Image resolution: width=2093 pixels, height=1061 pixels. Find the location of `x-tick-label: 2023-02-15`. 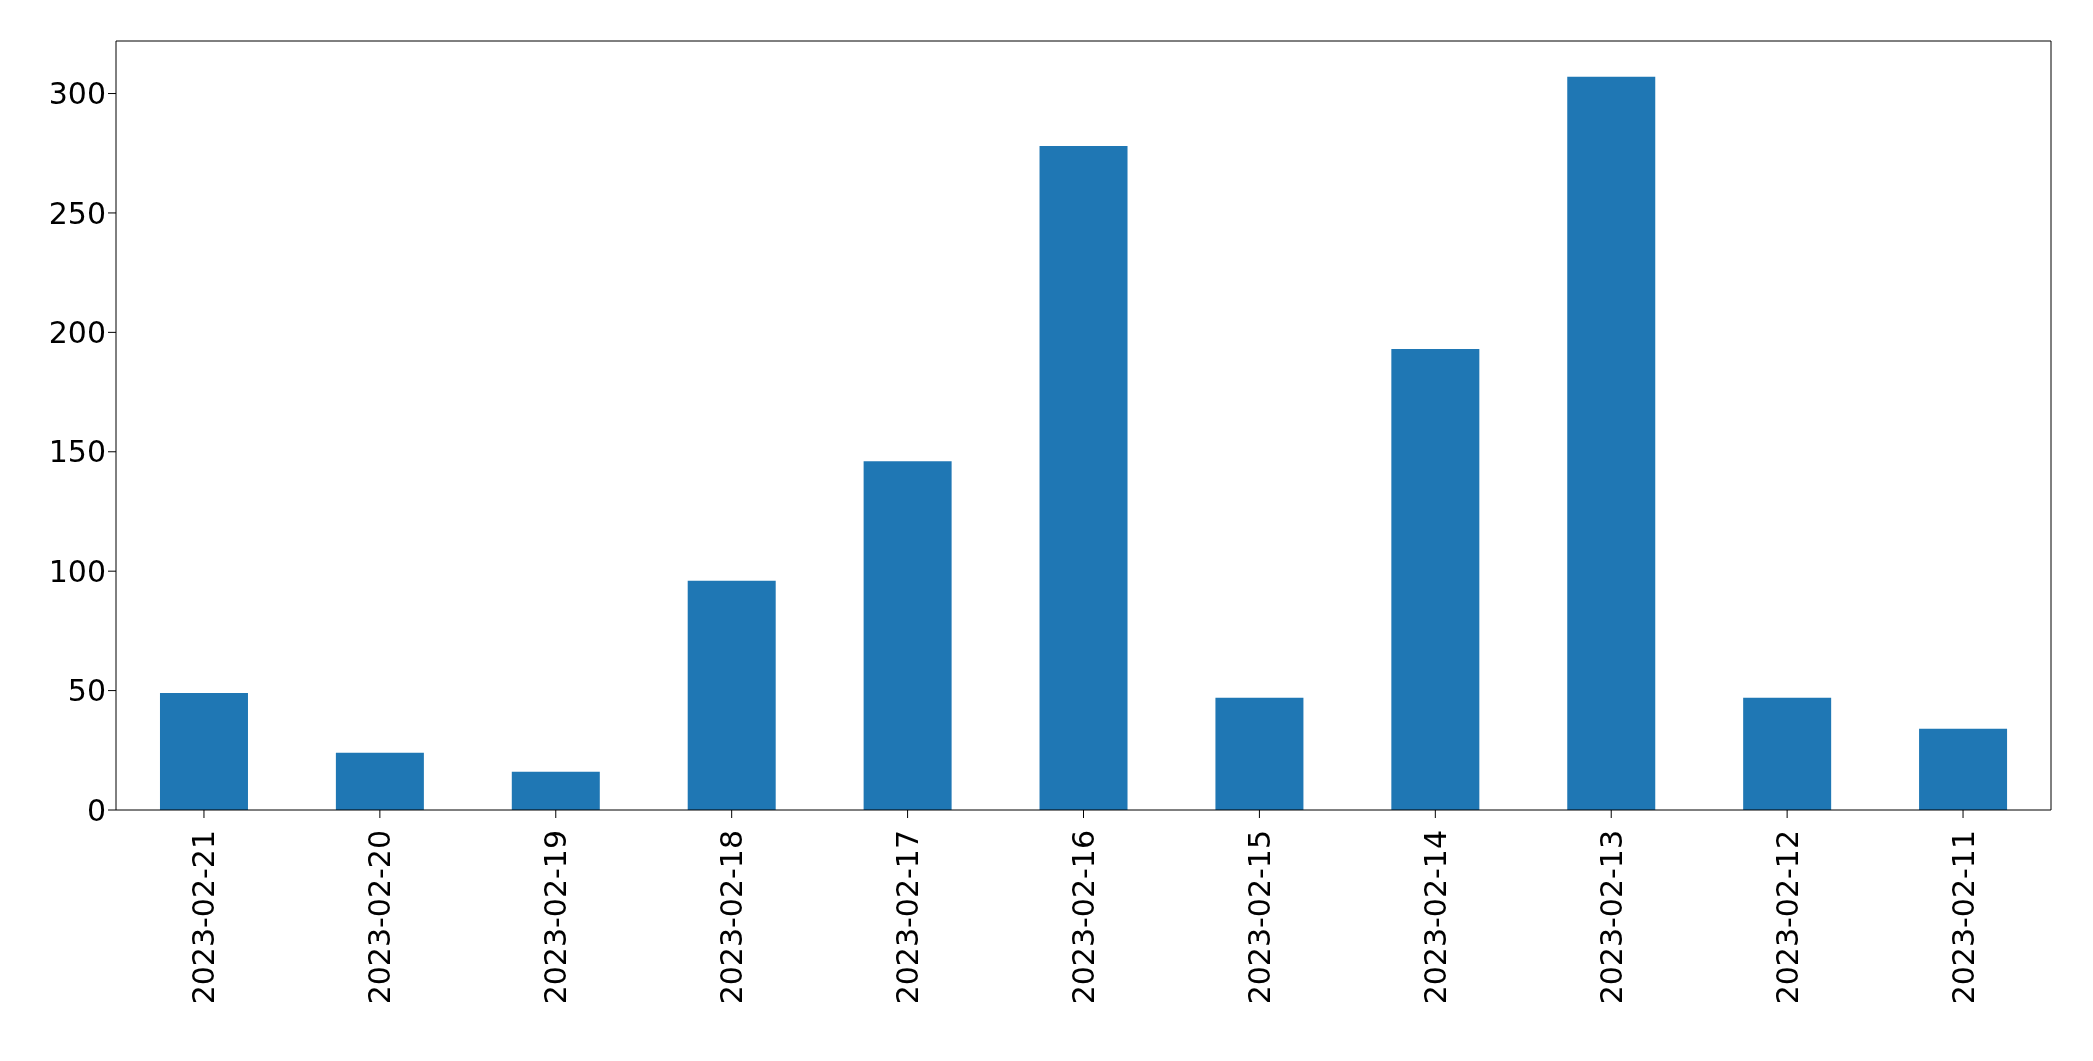

x-tick-label: 2023-02-15 is located at coordinates (1259, 917).